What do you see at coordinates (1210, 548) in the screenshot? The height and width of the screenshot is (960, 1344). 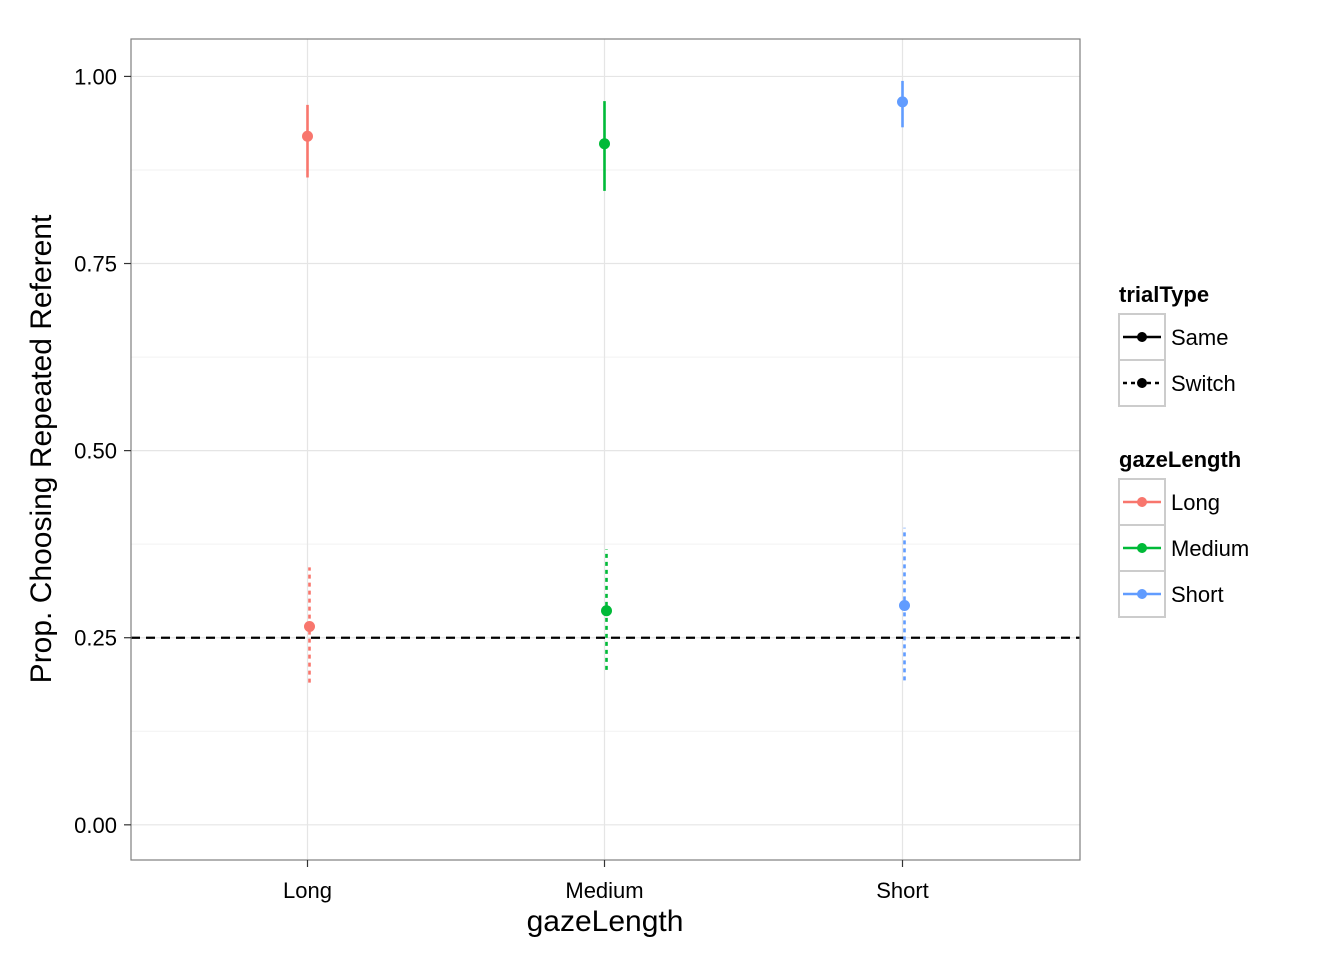 I see `legend-label: Medium` at bounding box center [1210, 548].